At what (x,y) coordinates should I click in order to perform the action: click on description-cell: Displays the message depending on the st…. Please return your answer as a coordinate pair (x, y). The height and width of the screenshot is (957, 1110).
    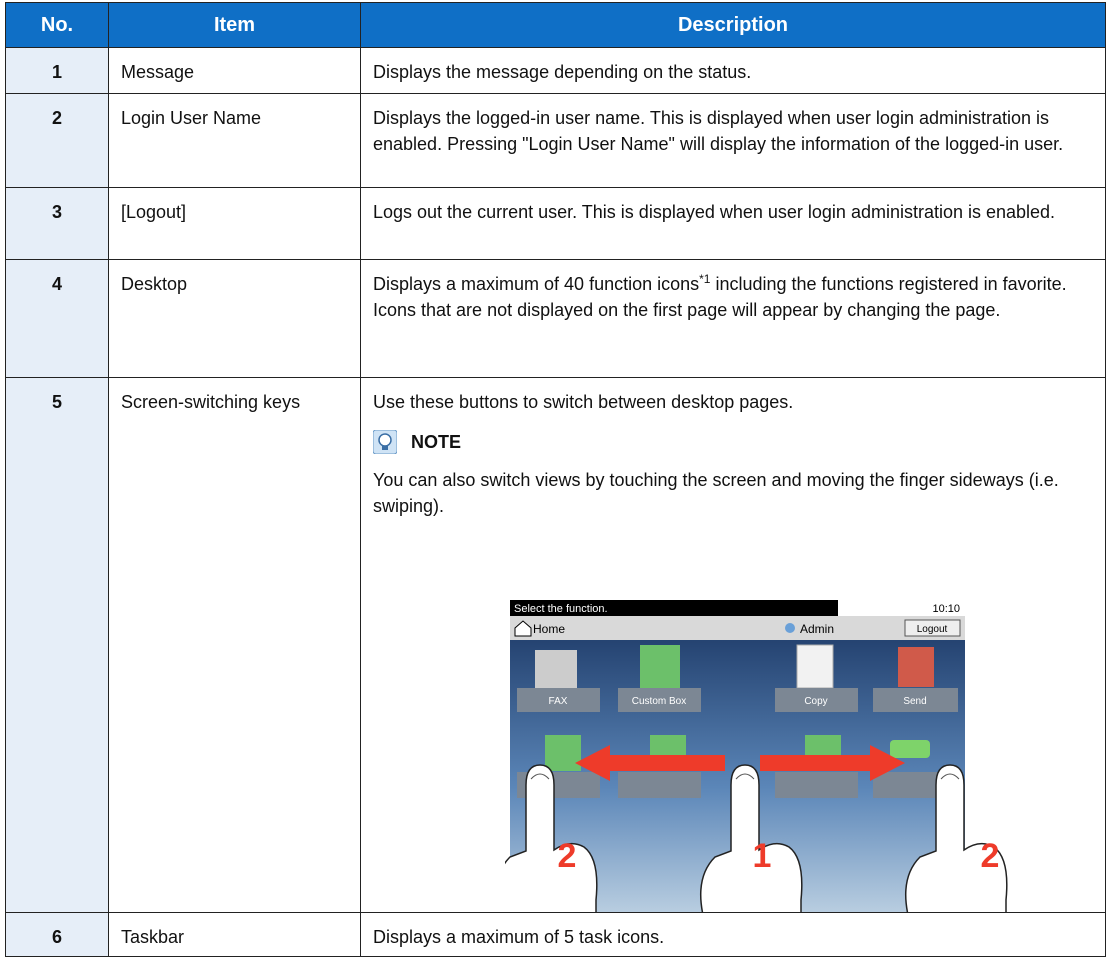
    Looking at the image, I should click on (733, 70).